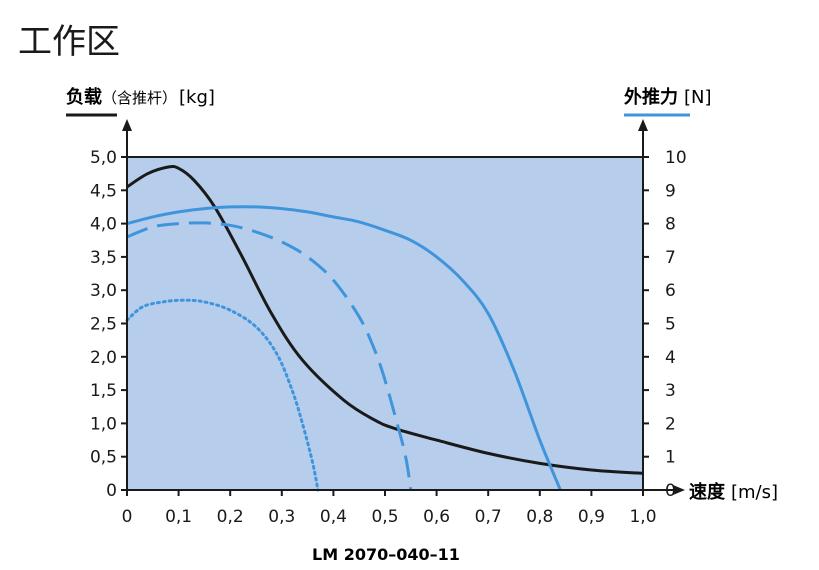 This screenshot has height=570, width=819. What do you see at coordinates (670, 458) in the screenshot?
I see `y-right-tick-label: 1` at bounding box center [670, 458].